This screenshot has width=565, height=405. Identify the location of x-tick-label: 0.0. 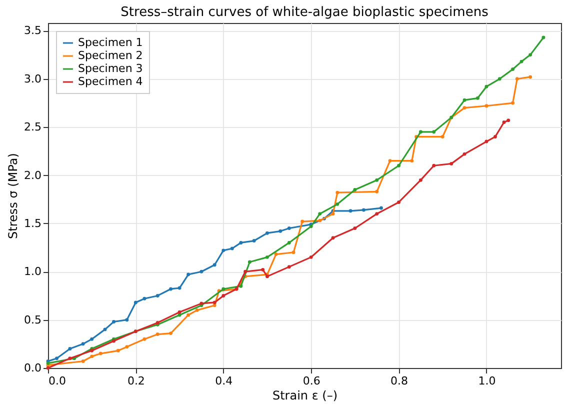
(57, 381).